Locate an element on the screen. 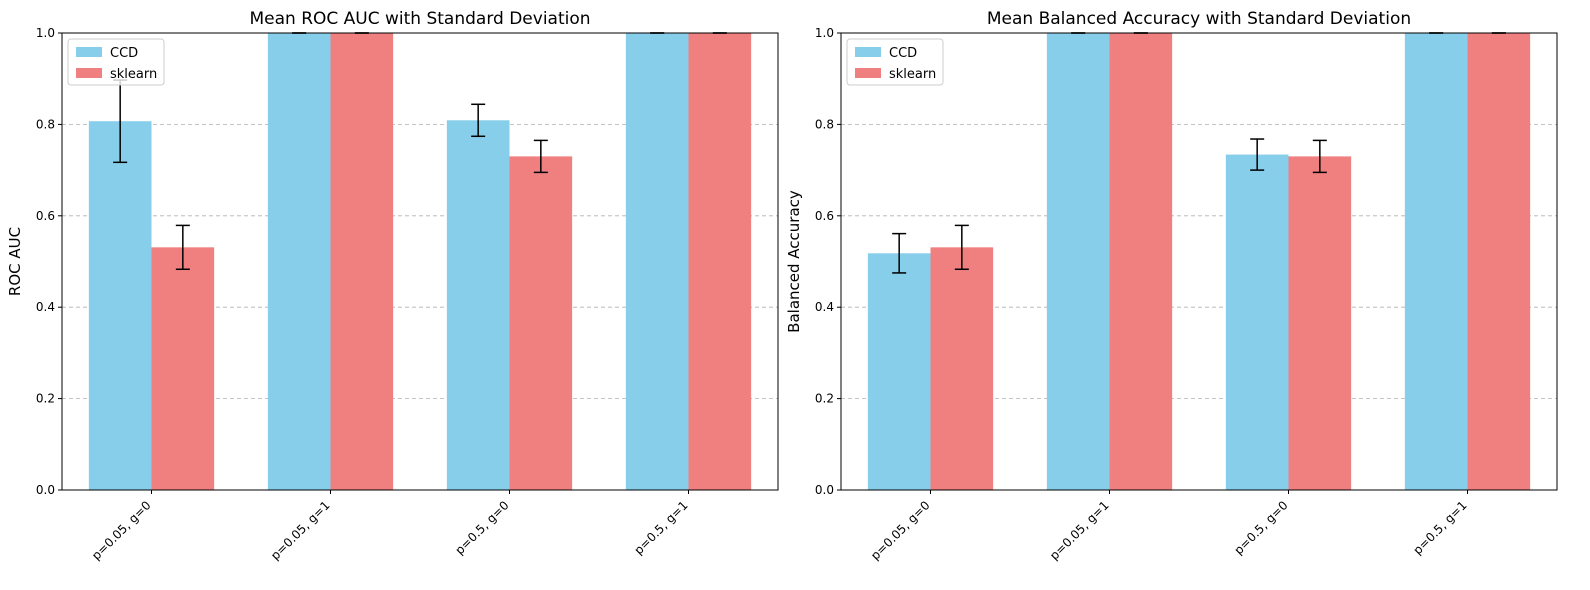 This screenshot has height=590, width=1590. y-axis-label: Balanced Accuracy is located at coordinates (794, 261).